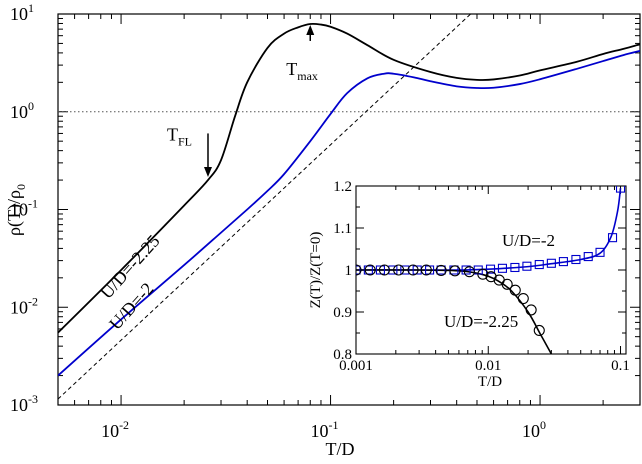 The image size is (642, 464). I want to click on main-x-tick-label: 10⁻², so click(115, 429).